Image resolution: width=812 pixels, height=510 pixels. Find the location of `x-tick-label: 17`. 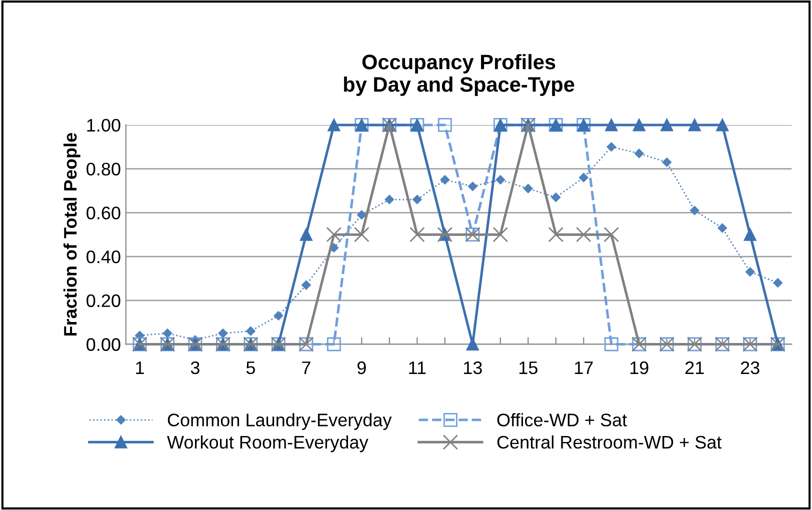

x-tick-label: 17 is located at coordinates (583, 368).